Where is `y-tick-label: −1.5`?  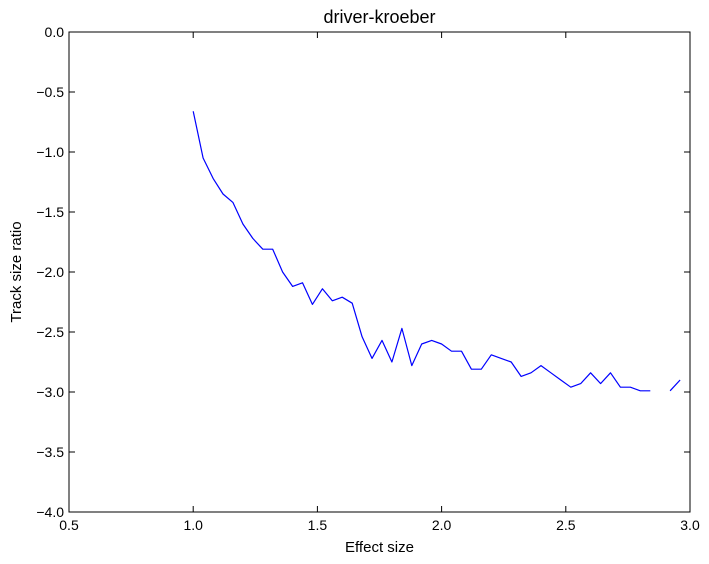 y-tick-label: −1.5 is located at coordinates (50, 212).